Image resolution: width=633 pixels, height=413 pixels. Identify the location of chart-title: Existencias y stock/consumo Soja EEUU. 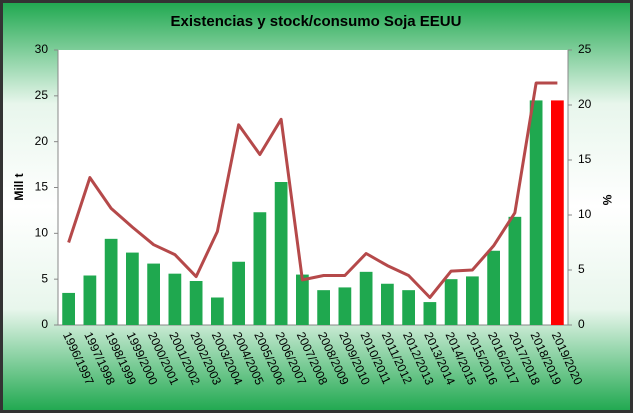
(316, 21).